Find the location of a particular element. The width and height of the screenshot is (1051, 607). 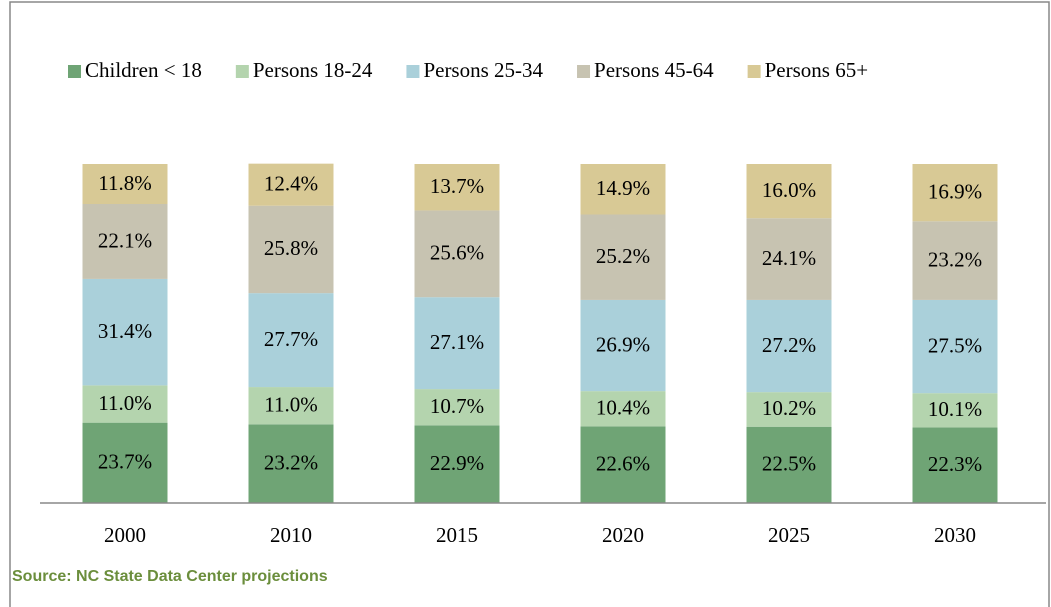

data-label: 10.2% is located at coordinates (789, 408).